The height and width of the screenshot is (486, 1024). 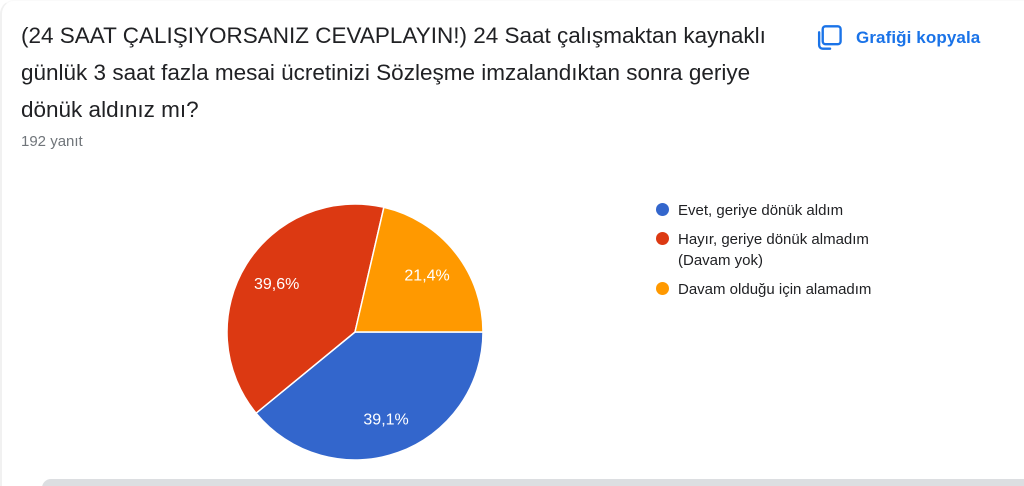 I want to click on copy-chart-label: Grafiği kopyala, so click(x=918, y=37).